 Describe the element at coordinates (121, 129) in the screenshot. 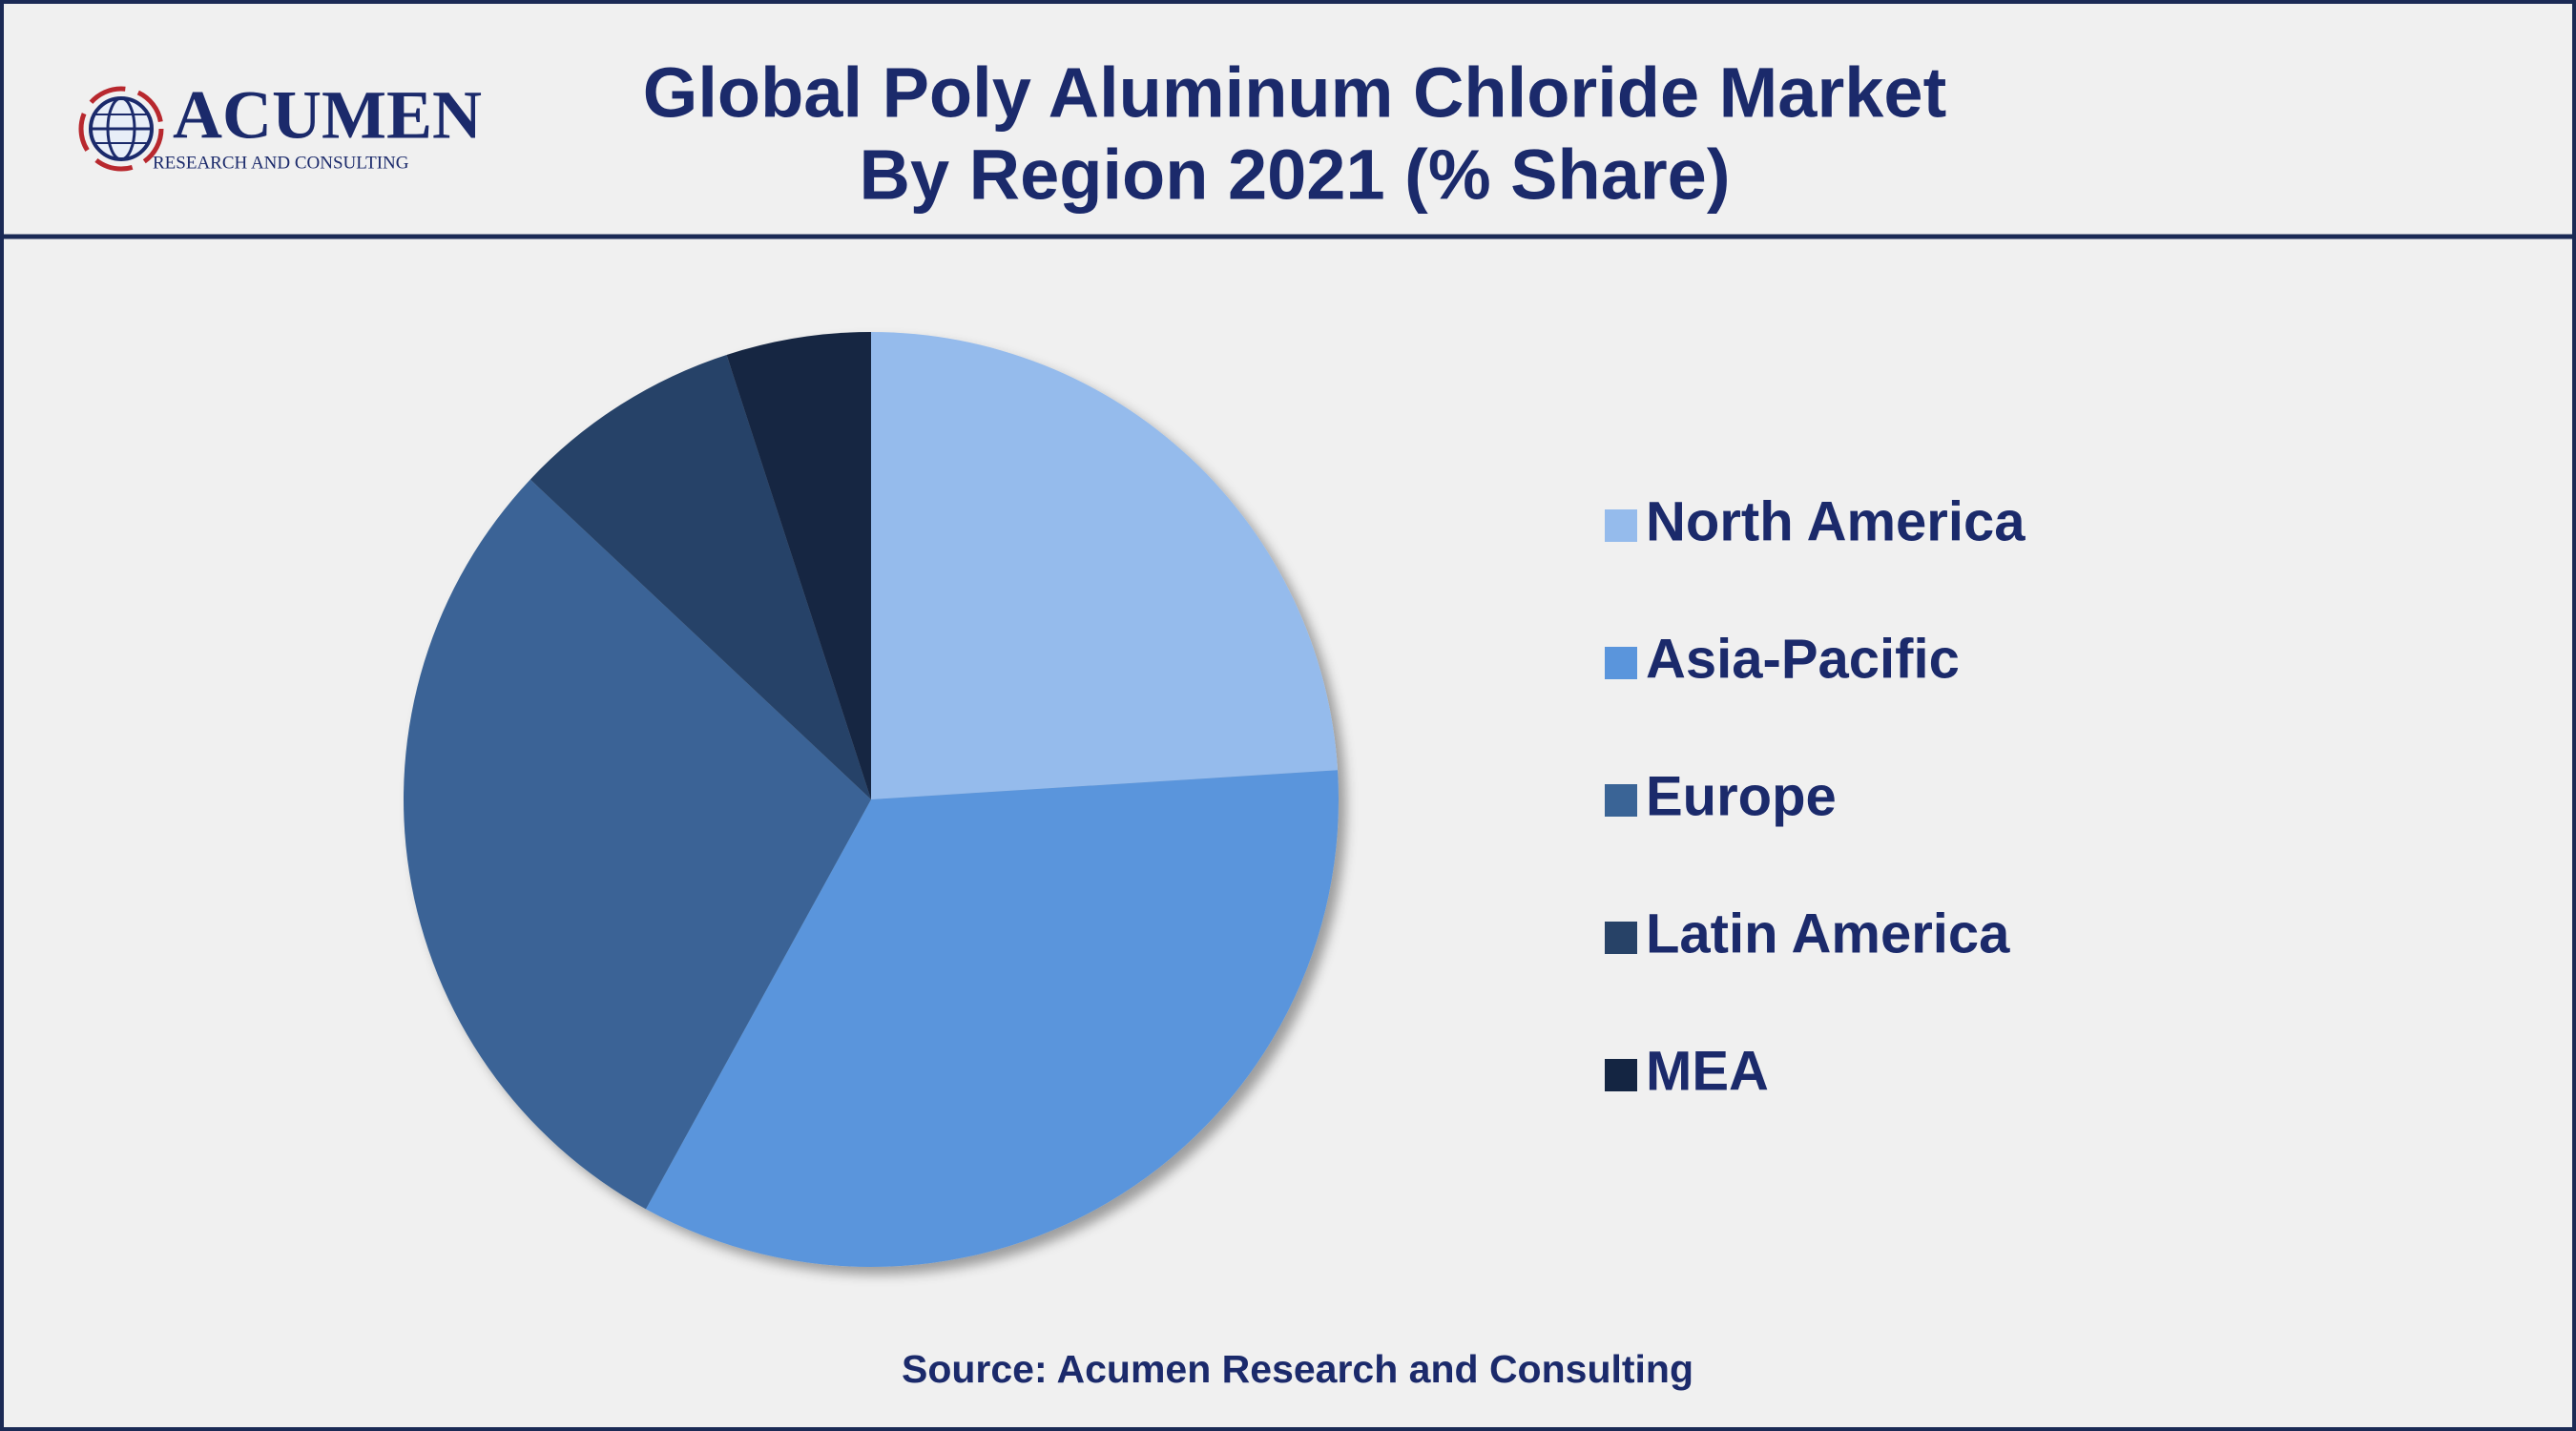

I see `logo-ring` at that location.